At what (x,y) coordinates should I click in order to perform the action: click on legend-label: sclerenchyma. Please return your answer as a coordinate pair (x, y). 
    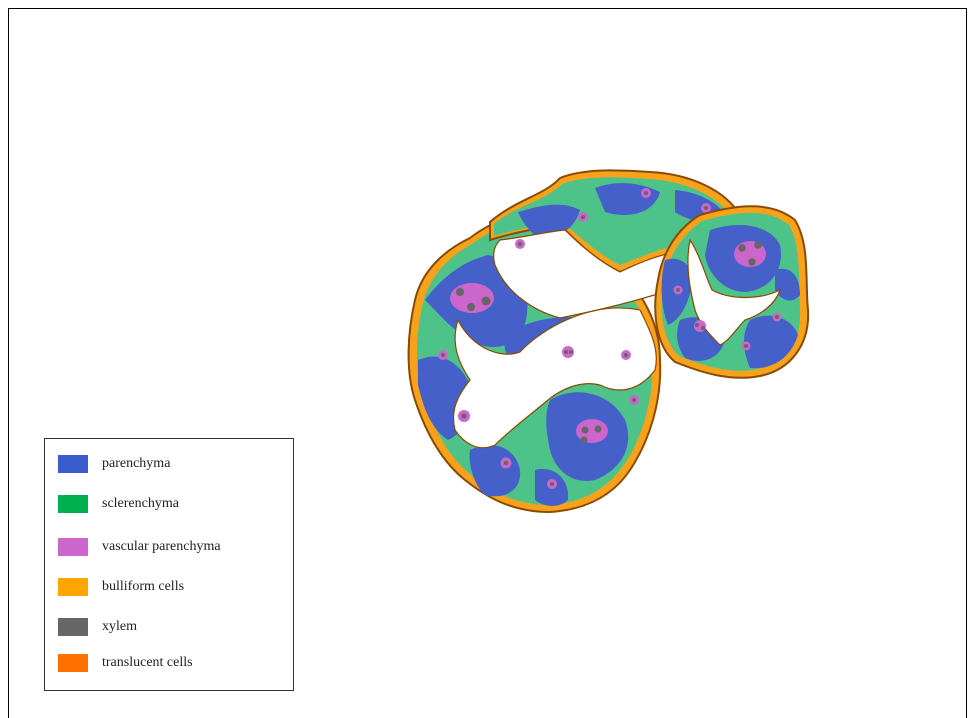
    Looking at the image, I should click on (140, 503).